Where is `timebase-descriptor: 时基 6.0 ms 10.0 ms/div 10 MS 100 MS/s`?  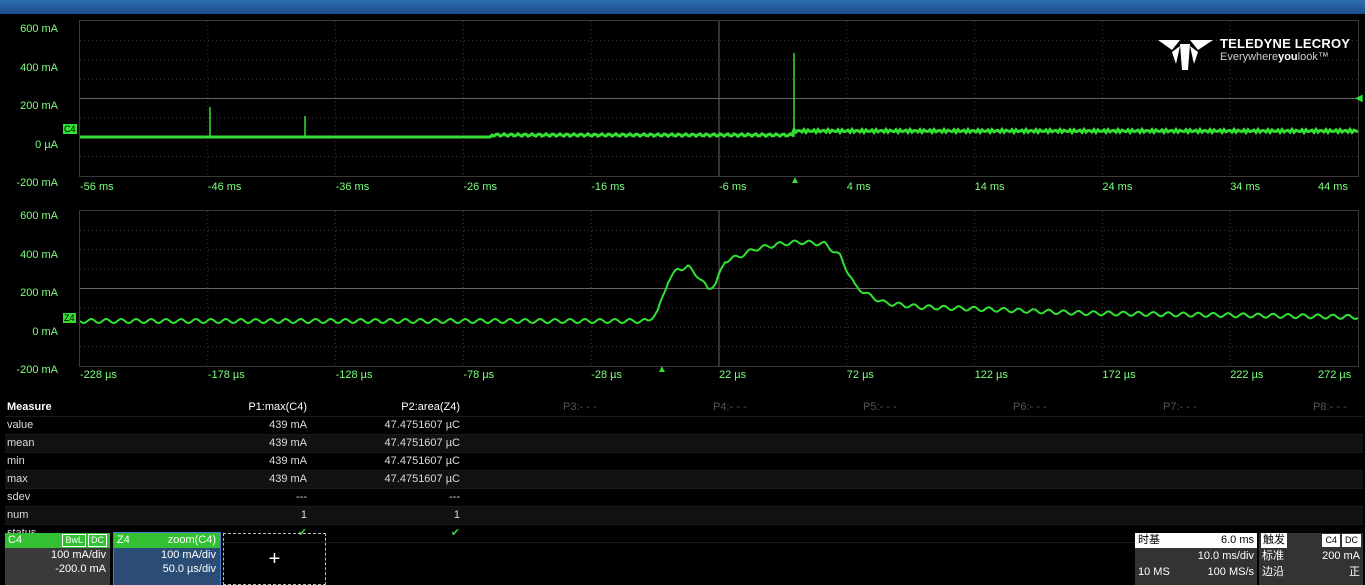 timebase-descriptor: 时基 6.0 ms 10.0 ms/div 10 MS 100 MS/s is located at coordinates (1196, 559).